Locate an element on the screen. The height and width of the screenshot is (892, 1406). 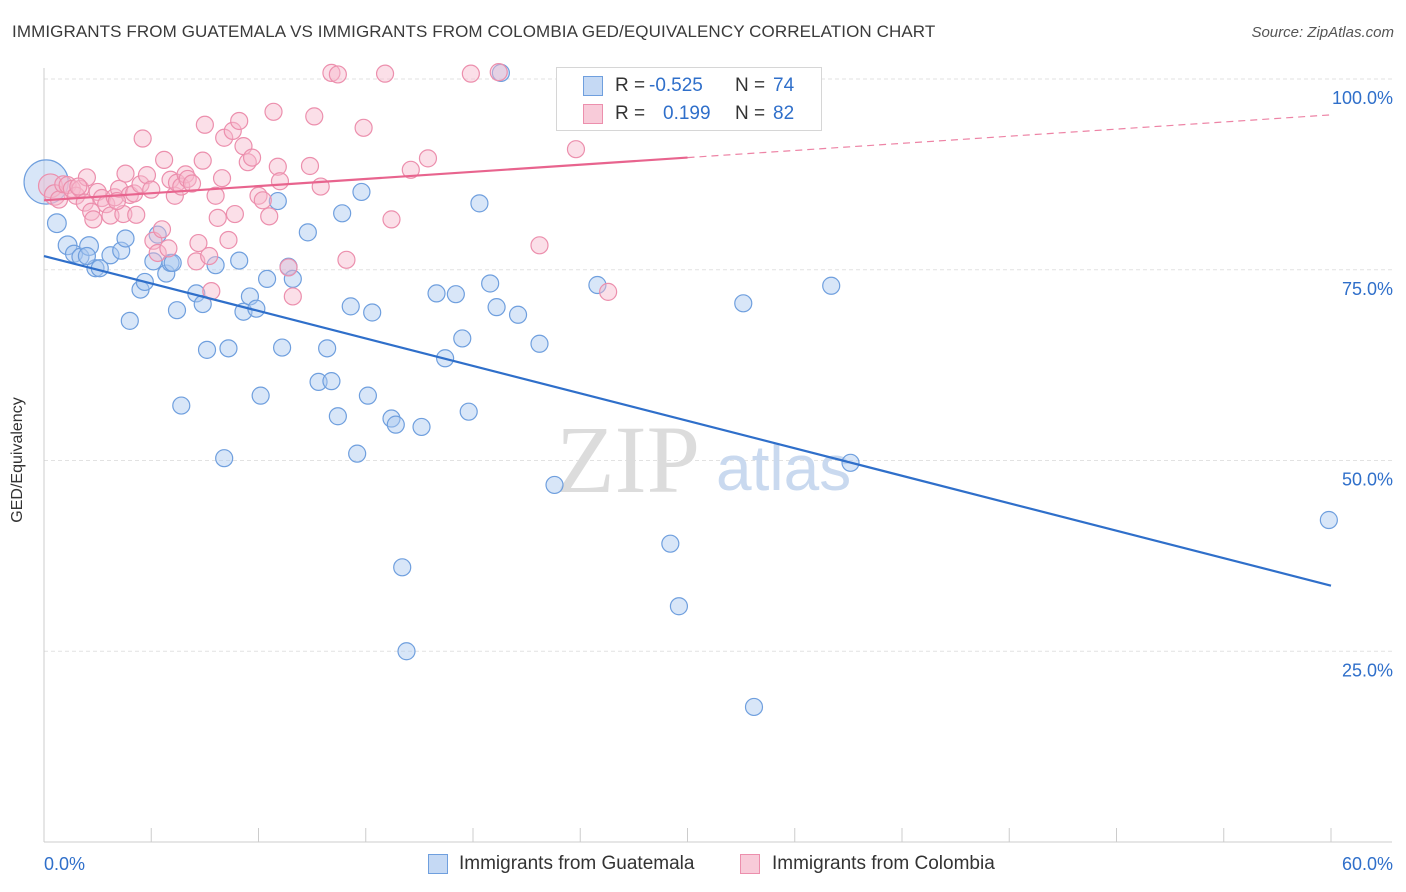
legend-item-label: Immigrants from Guatemala is located at coordinates (577, 863).